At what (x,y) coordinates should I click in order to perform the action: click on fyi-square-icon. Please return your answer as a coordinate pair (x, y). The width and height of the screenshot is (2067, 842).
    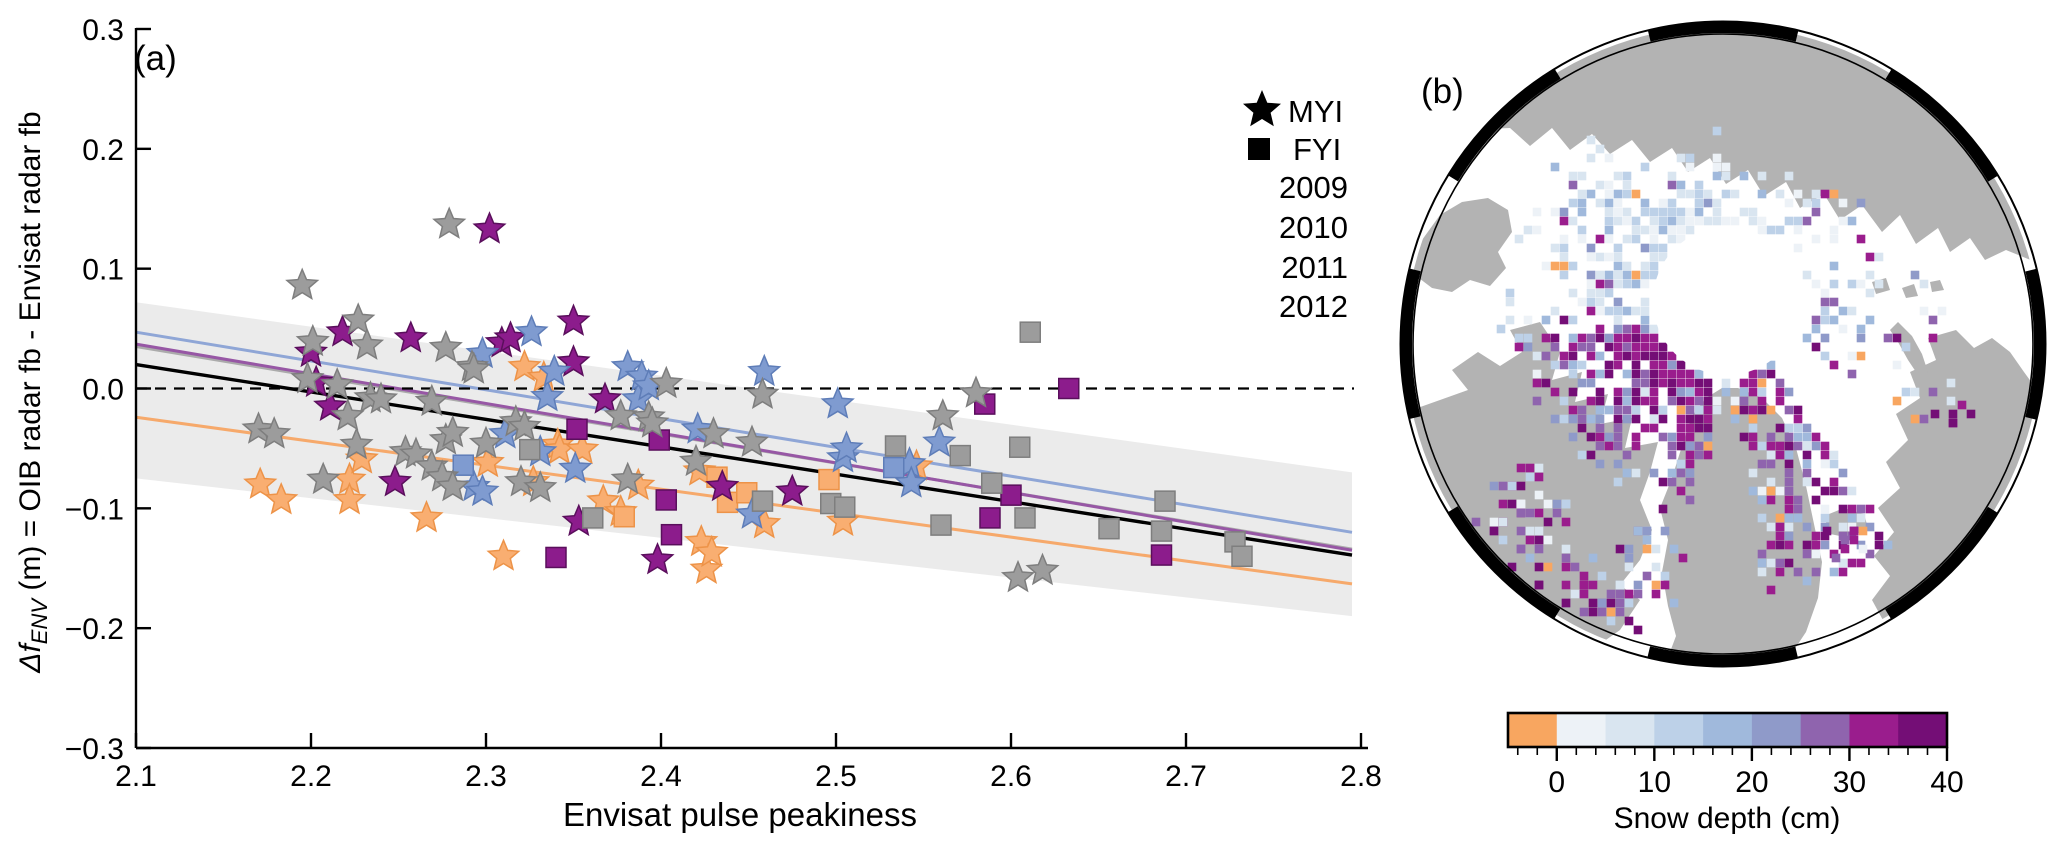
    Looking at the image, I should click on (1259, 149).